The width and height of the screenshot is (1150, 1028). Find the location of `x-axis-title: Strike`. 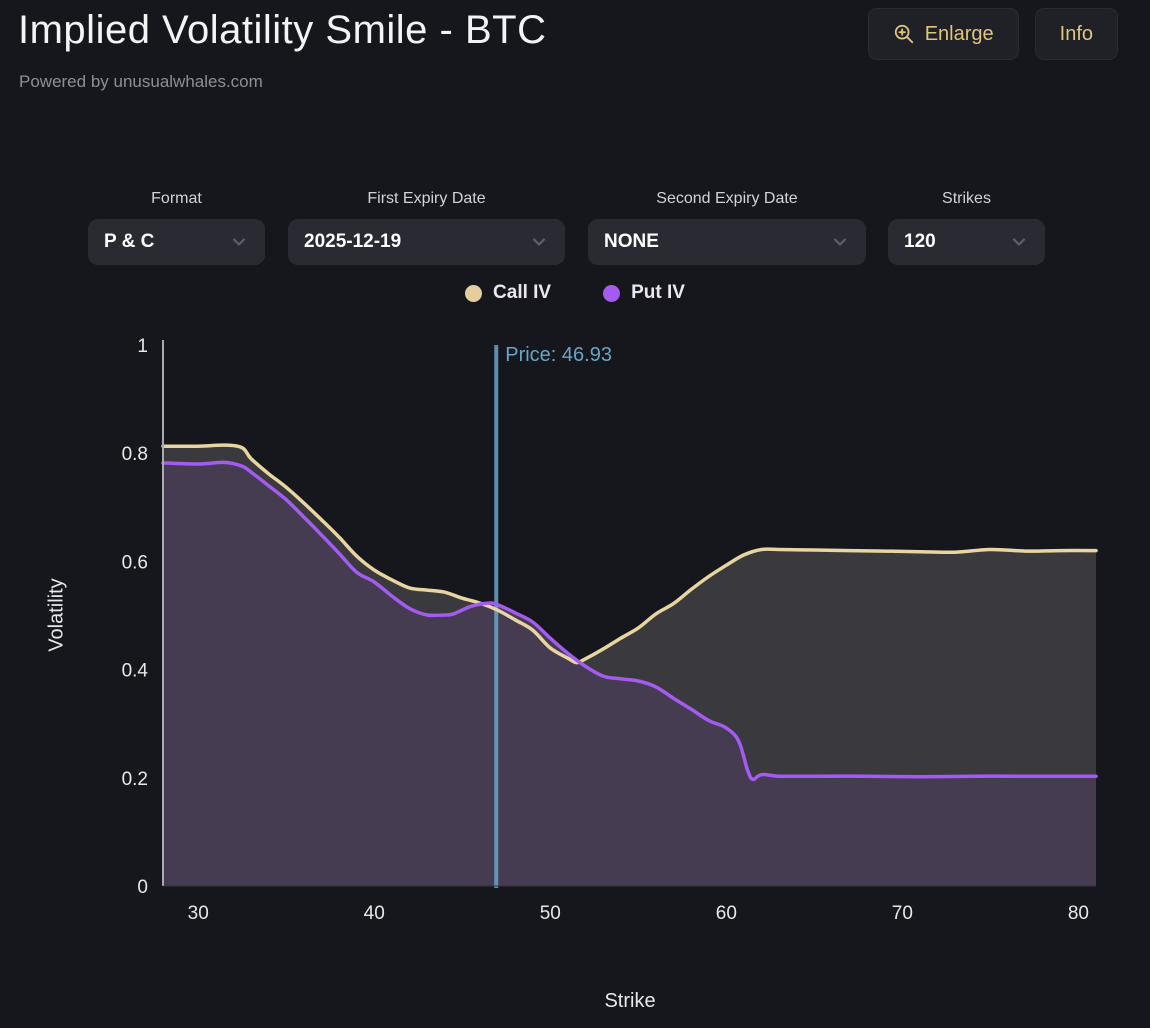

x-axis-title: Strike is located at coordinates (630, 1001).